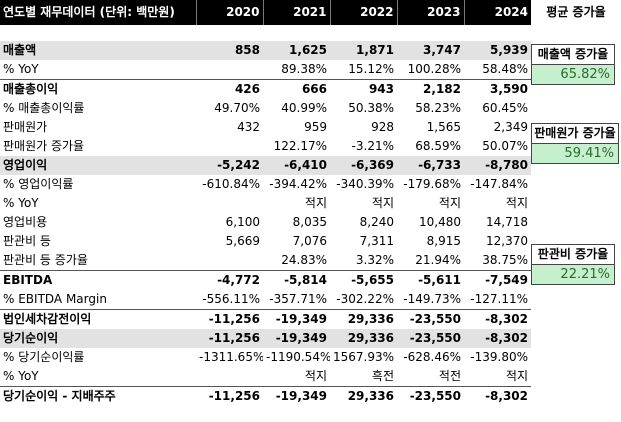 This screenshot has height=422, width=621. What do you see at coordinates (430, 50) in the screenshot?
I see `cell: 3,747` at bounding box center [430, 50].